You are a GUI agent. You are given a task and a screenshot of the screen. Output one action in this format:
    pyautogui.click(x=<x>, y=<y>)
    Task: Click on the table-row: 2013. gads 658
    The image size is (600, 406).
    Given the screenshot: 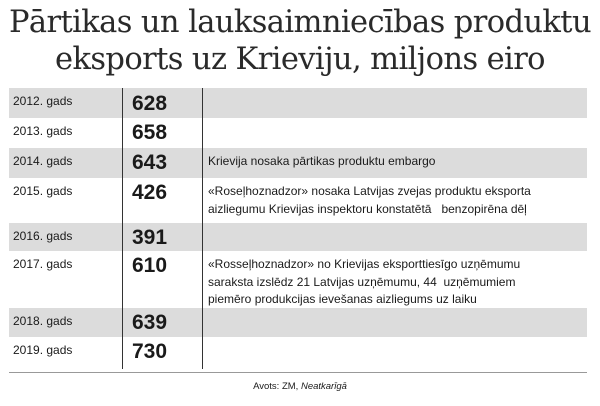 What is the action you would take?
    pyautogui.click(x=298, y=133)
    